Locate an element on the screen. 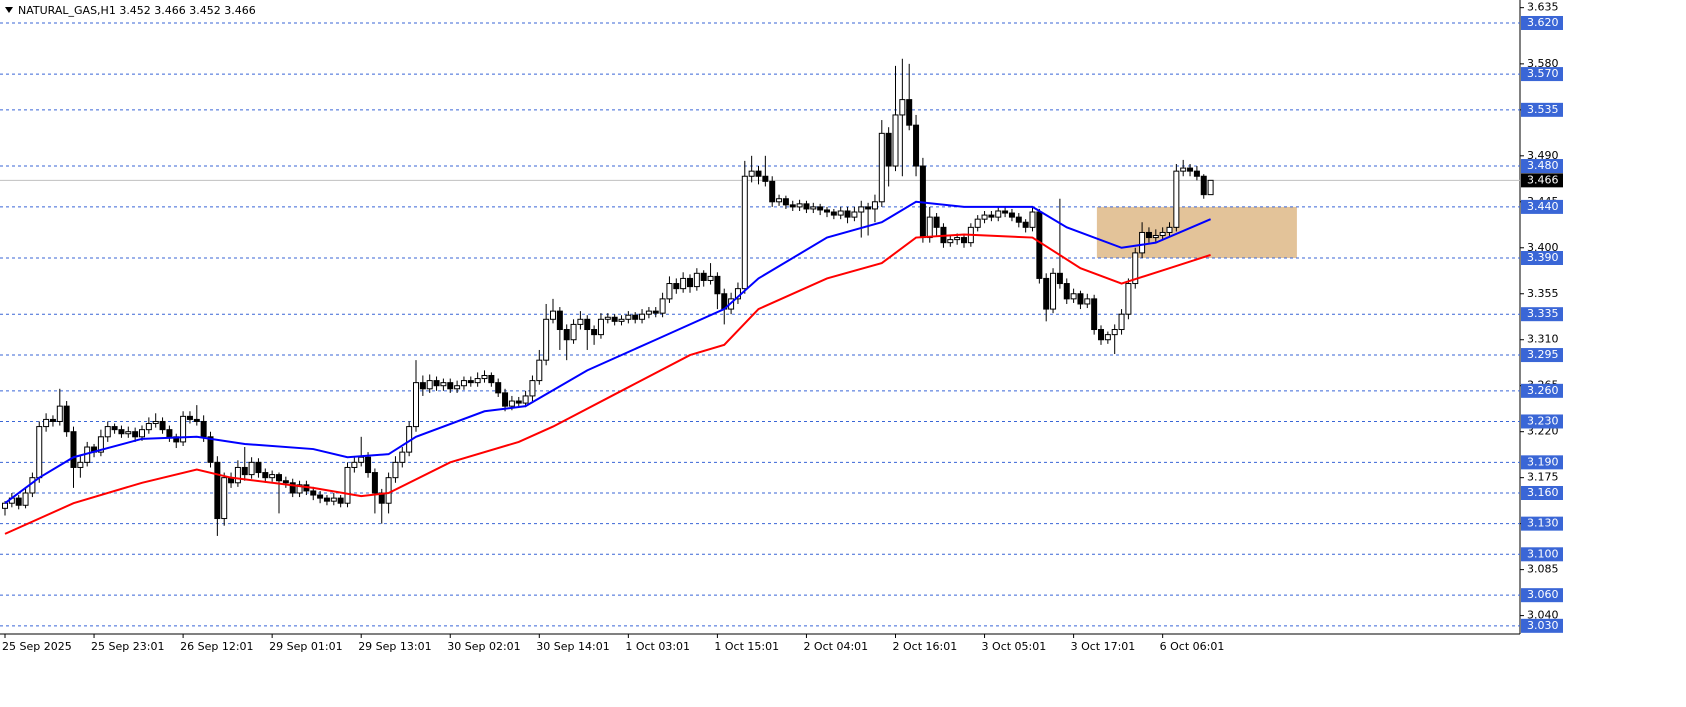 This screenshot has width=1686, height=707. level-label: 3.390 is located at coordinates (1543, 257).